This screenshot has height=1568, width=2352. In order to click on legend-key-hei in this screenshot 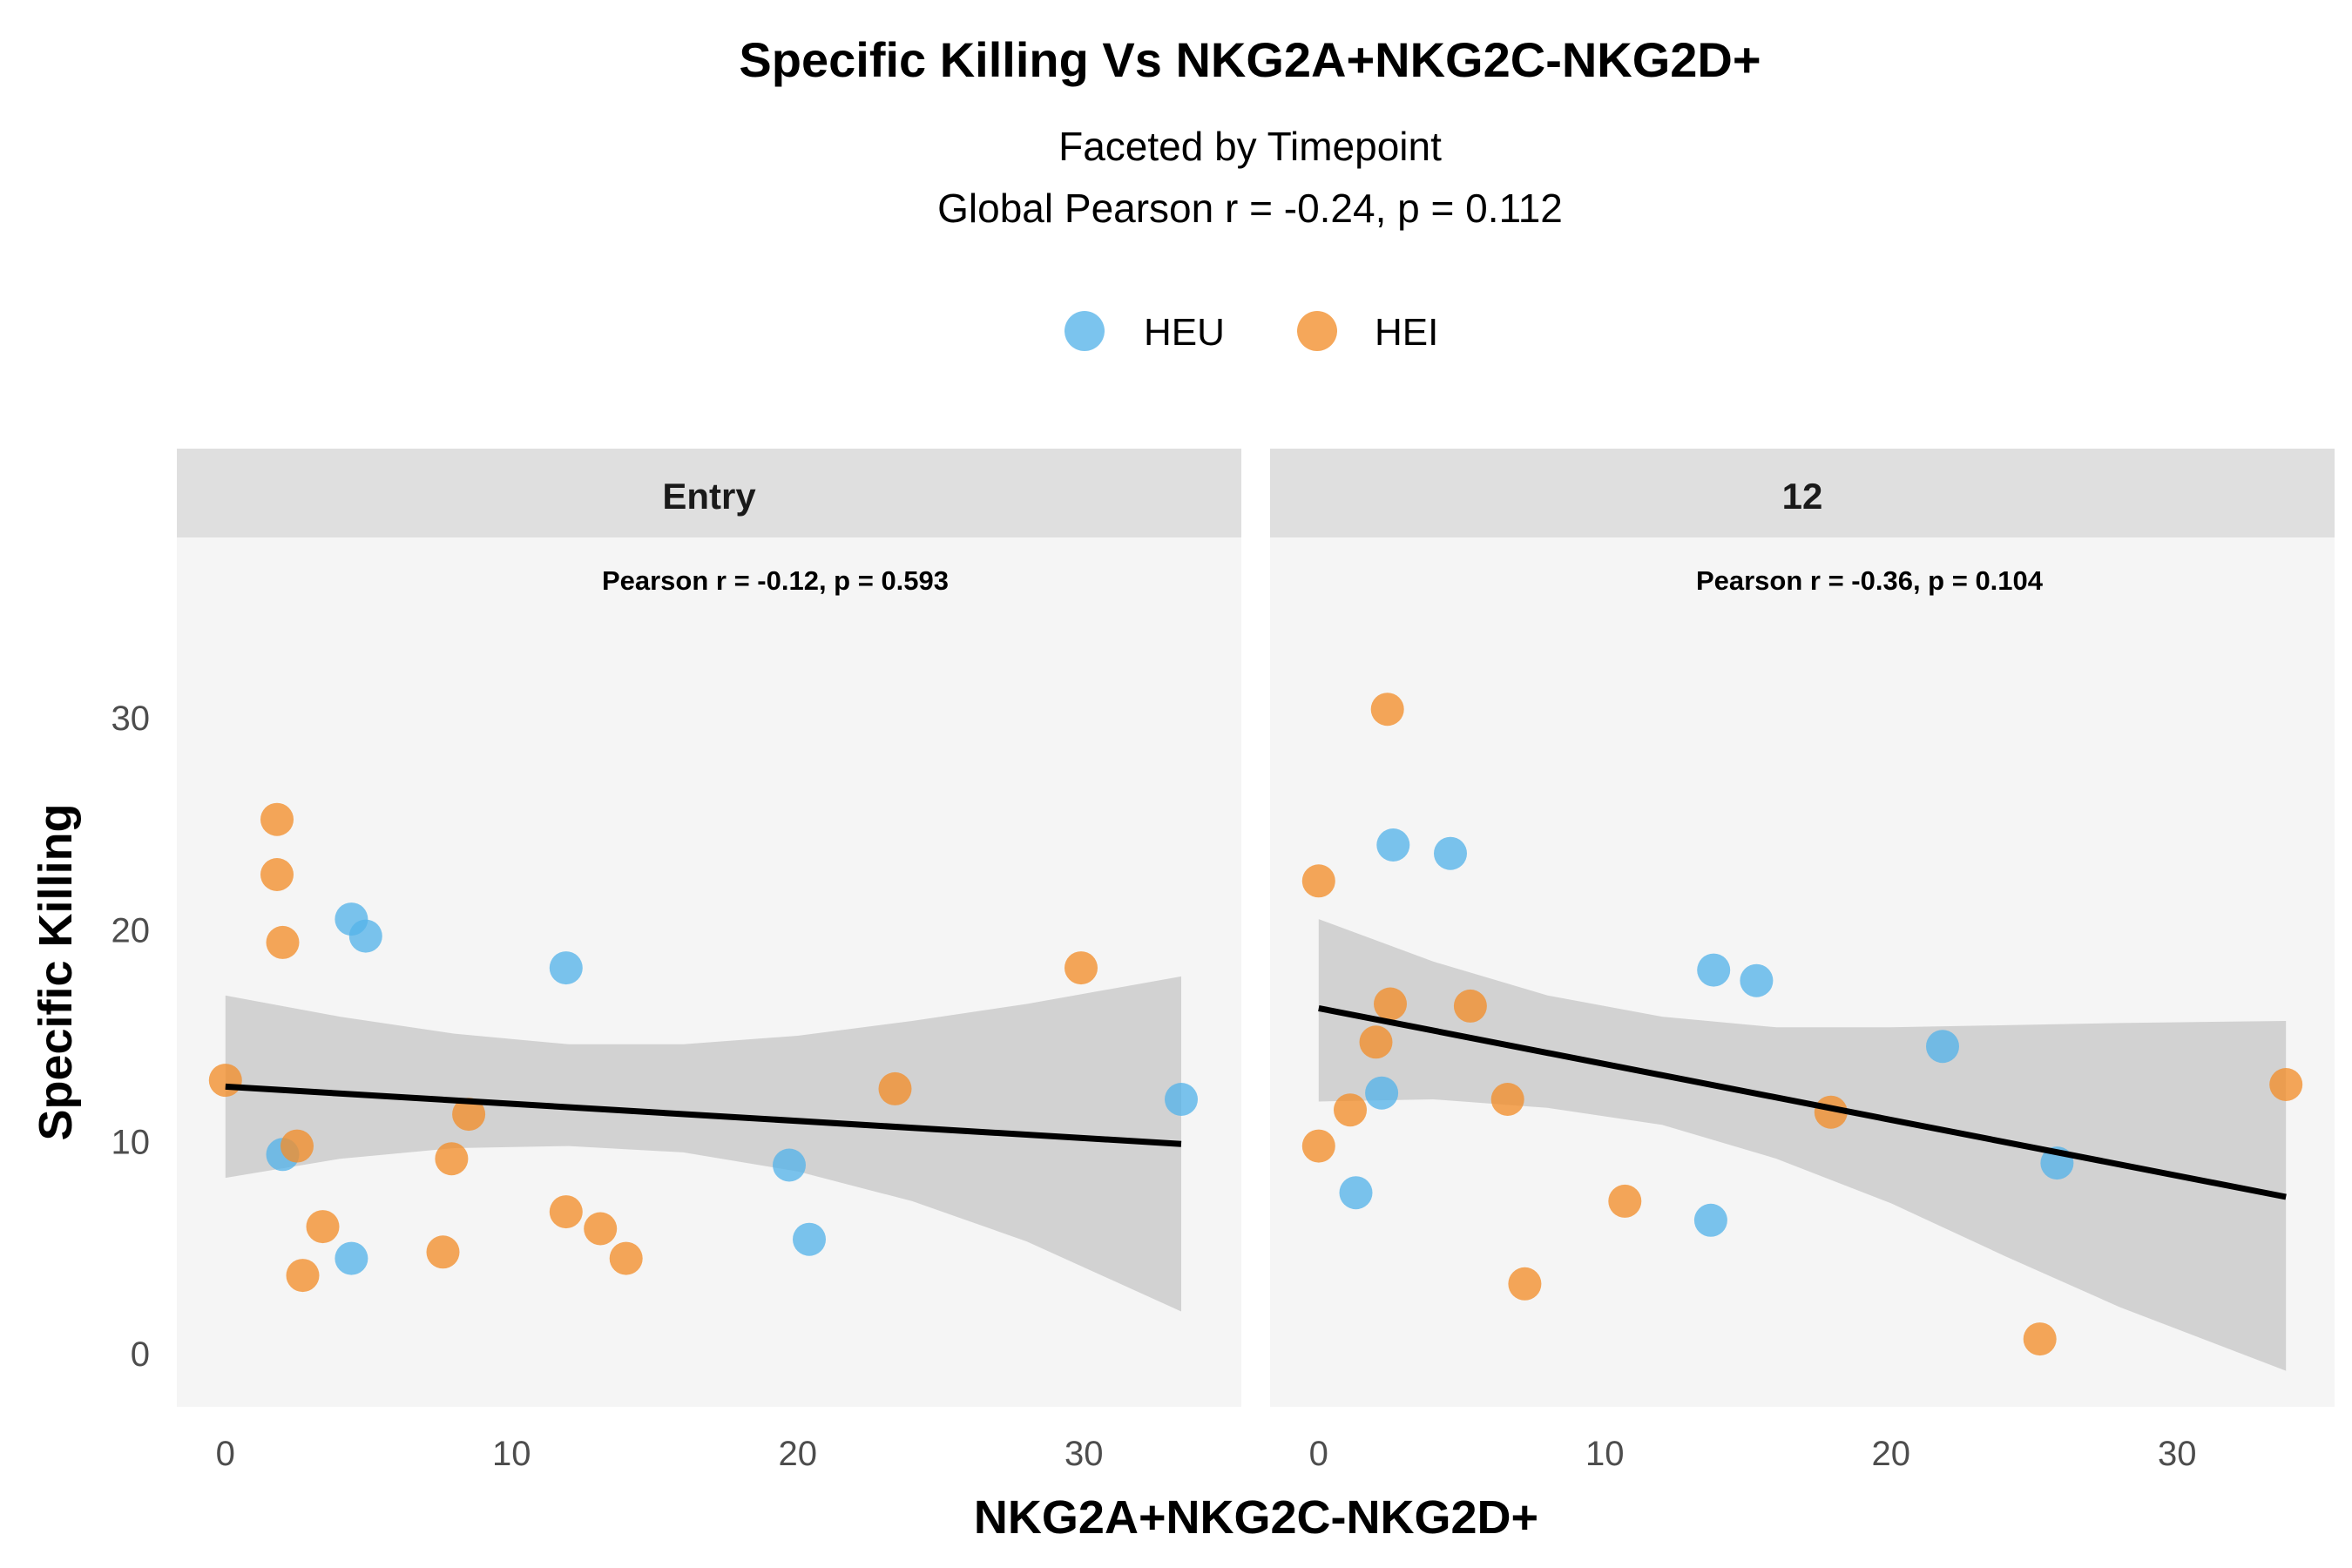, I will do `click(1317, 331)`.